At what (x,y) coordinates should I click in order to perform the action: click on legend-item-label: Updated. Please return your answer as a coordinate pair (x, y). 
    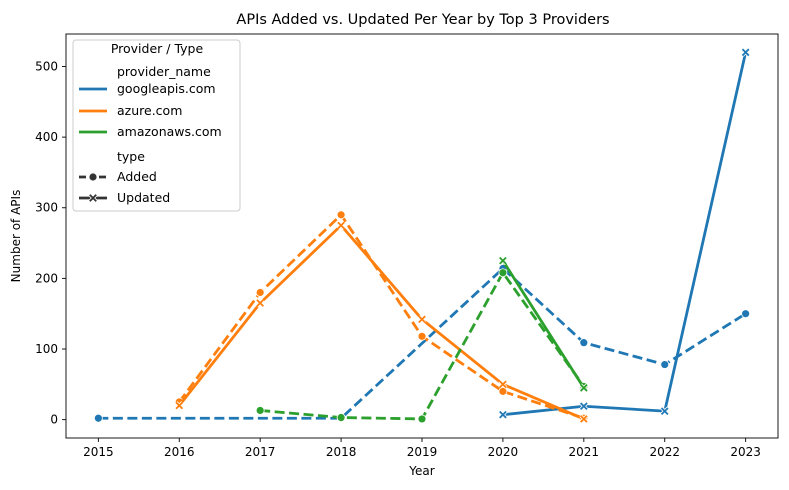
    Looking at the image, I should click on (143, 197).